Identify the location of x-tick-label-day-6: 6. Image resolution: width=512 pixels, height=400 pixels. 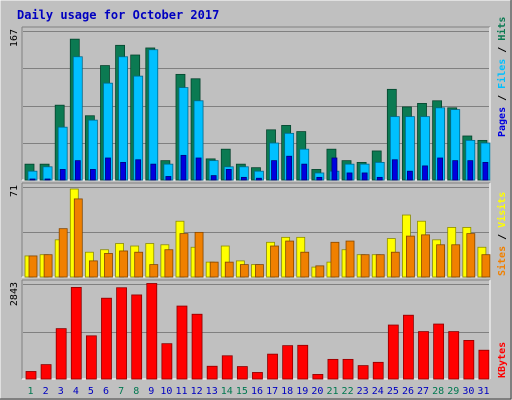
(106, 391).